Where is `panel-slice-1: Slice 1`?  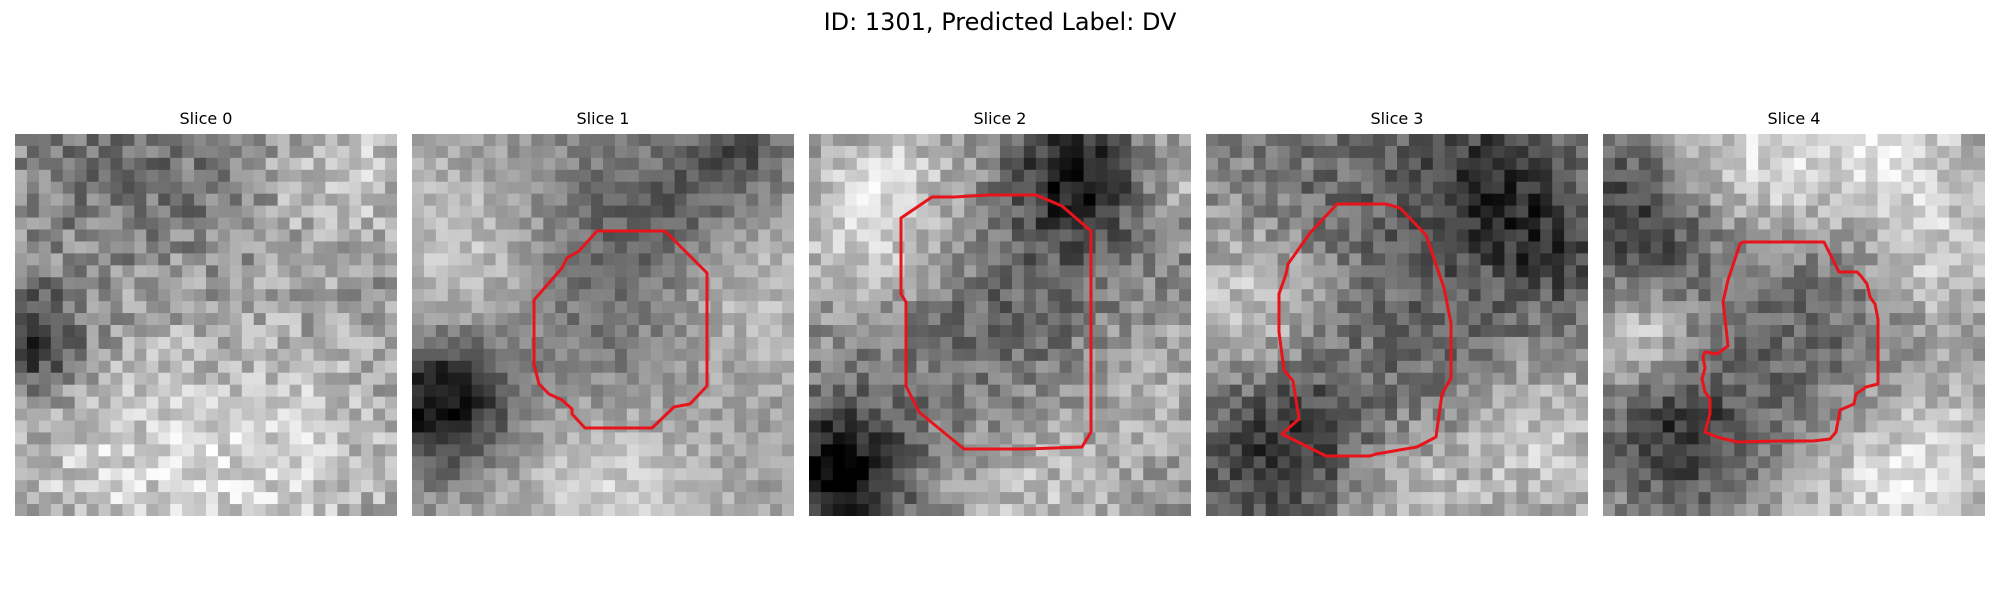 panel-slice-1: Slice 1 is located at coordinates (603, 313).